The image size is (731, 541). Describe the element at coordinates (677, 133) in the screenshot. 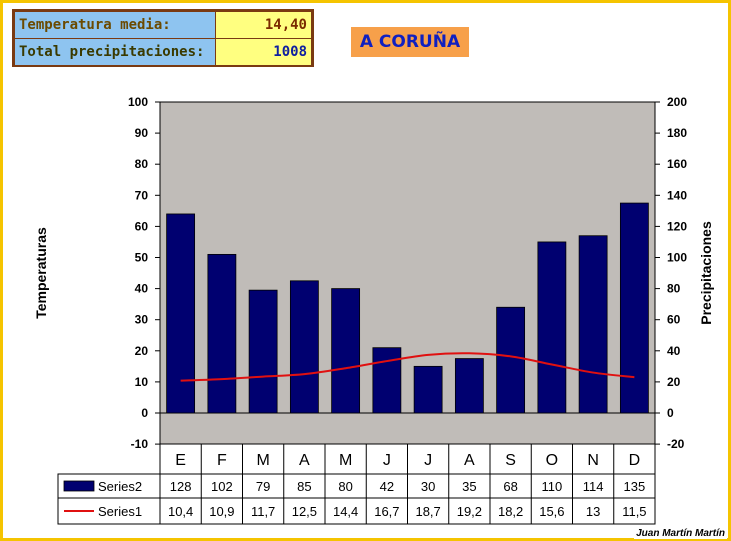

I see `y2-tick-label: 180` at that location.